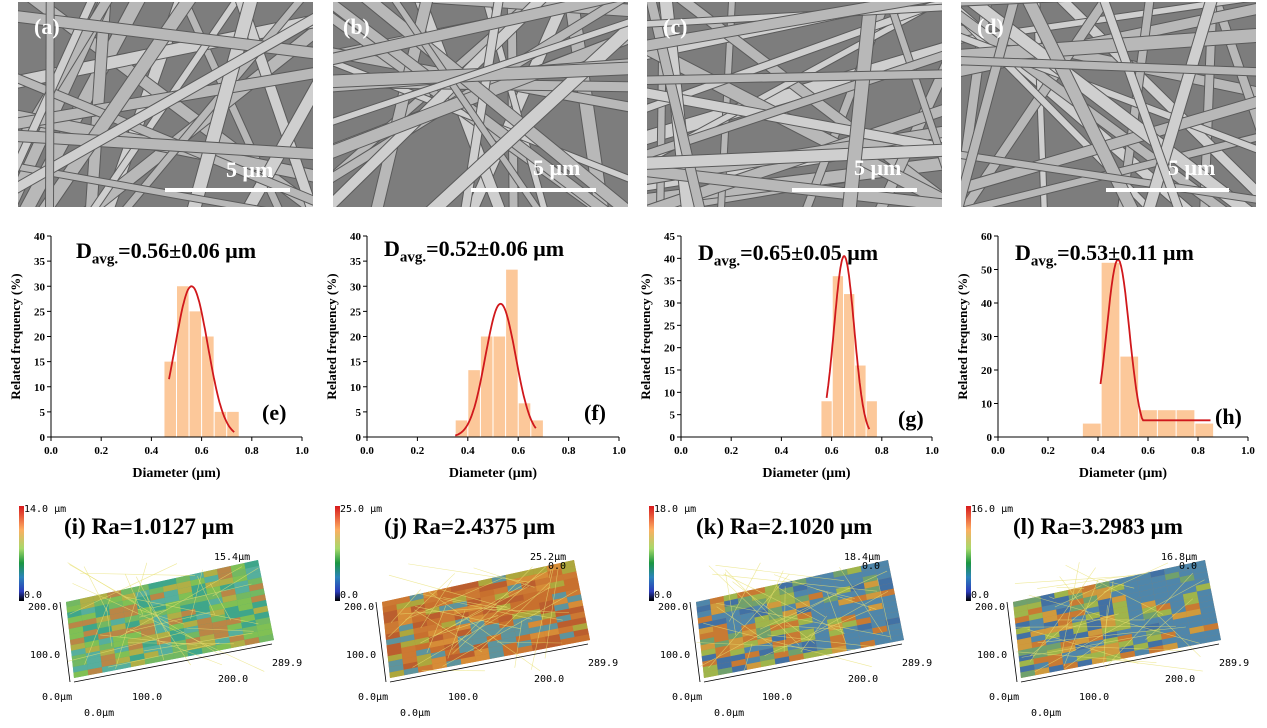 This screenshot has width=1267, height=728. I want to click on sem-image-b: (b) 5 μm, so click(480, 104).